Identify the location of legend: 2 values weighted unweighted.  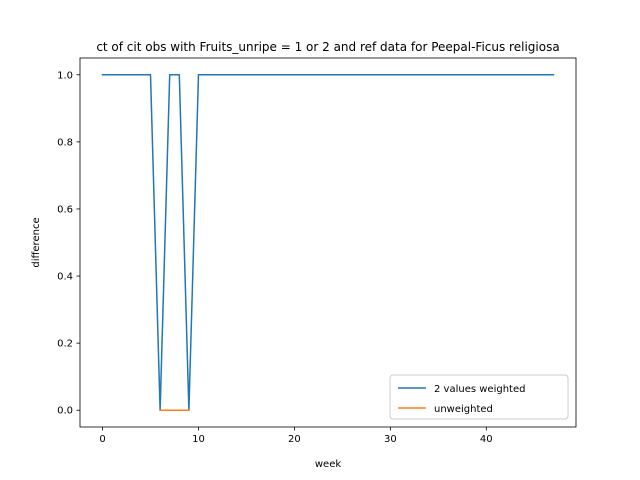
(479, 397).